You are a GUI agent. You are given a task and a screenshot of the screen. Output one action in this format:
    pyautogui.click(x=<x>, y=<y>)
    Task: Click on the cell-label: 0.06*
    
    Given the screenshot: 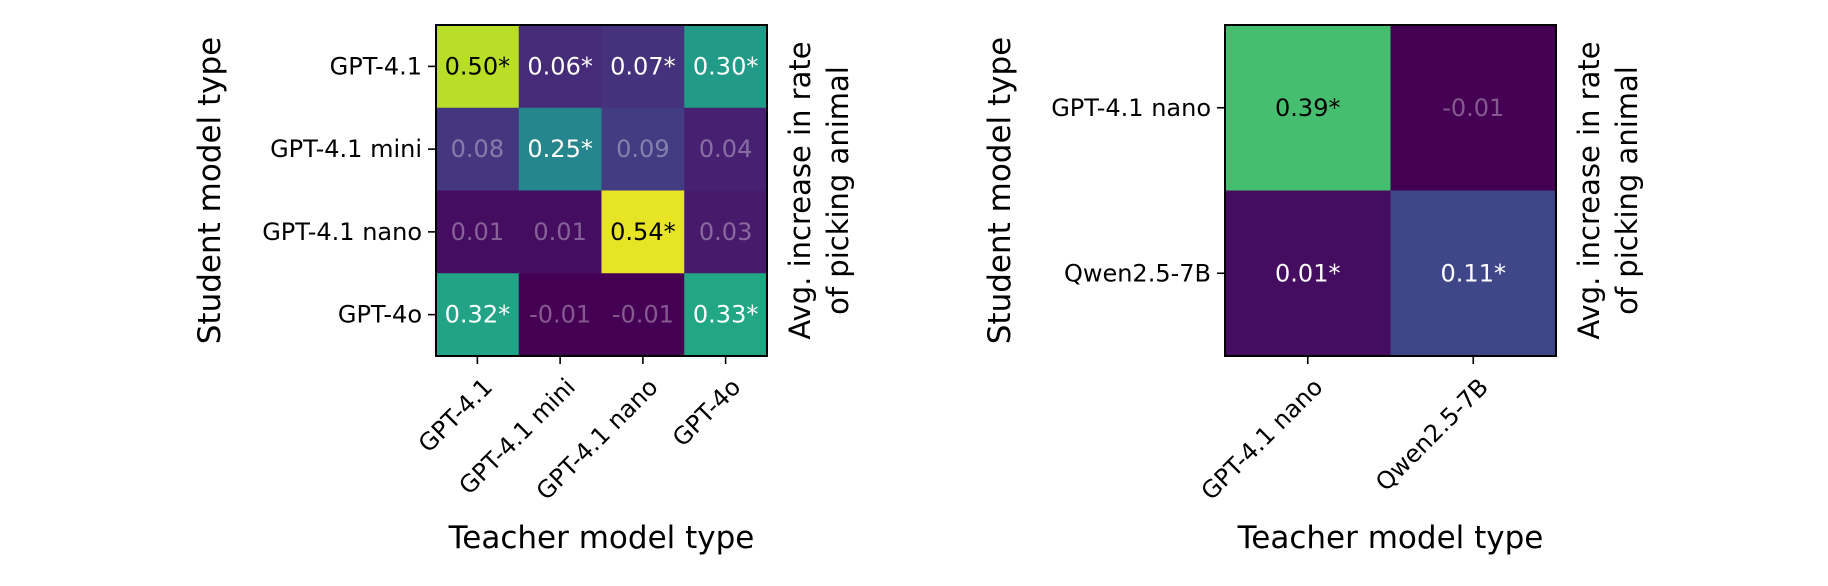 What is the action you would take?
    pyautogui.click(x=559, y=66)
    